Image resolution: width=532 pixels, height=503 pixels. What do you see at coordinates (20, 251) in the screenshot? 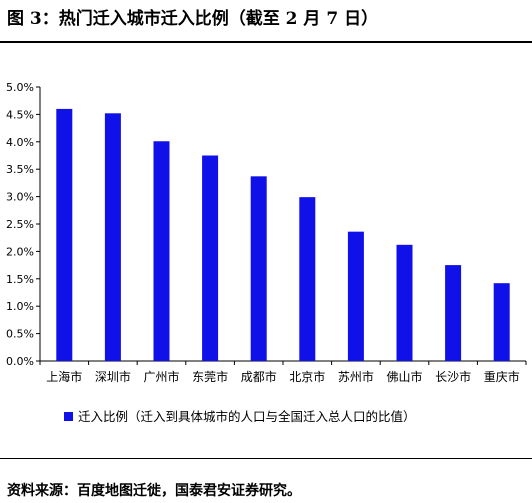
I see `y-tick-label: 2.0%` at bounding box center [20, 251].